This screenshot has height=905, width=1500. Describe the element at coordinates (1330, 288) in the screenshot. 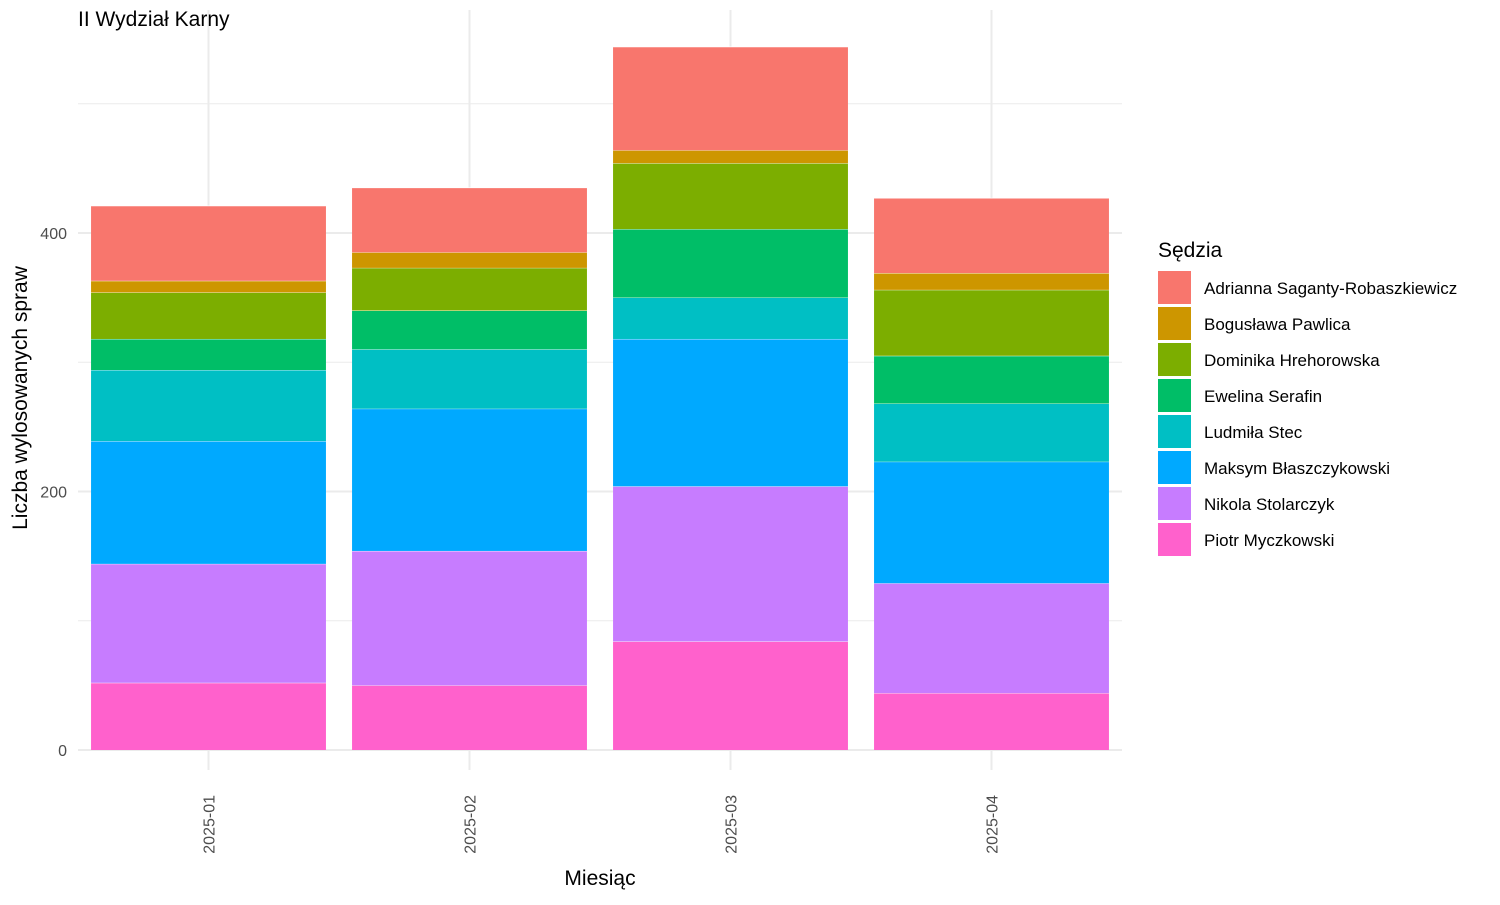

I see `legend-label: Adrianna Saganty-Robaszkiewicz` at that location.